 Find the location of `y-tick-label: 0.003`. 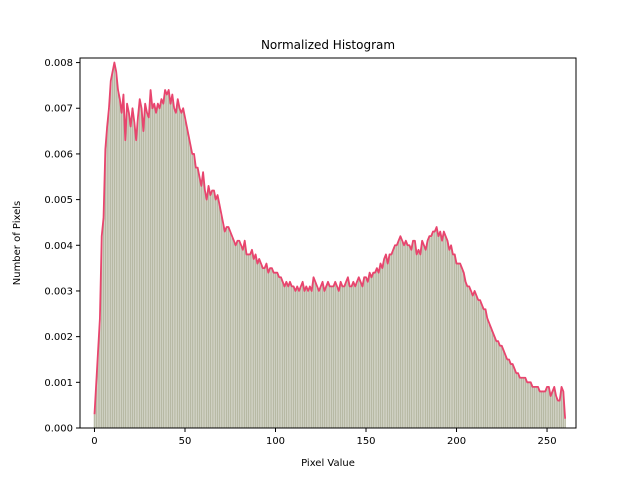

y-tick-label: 0.003 is located at coordinates (58, 291).